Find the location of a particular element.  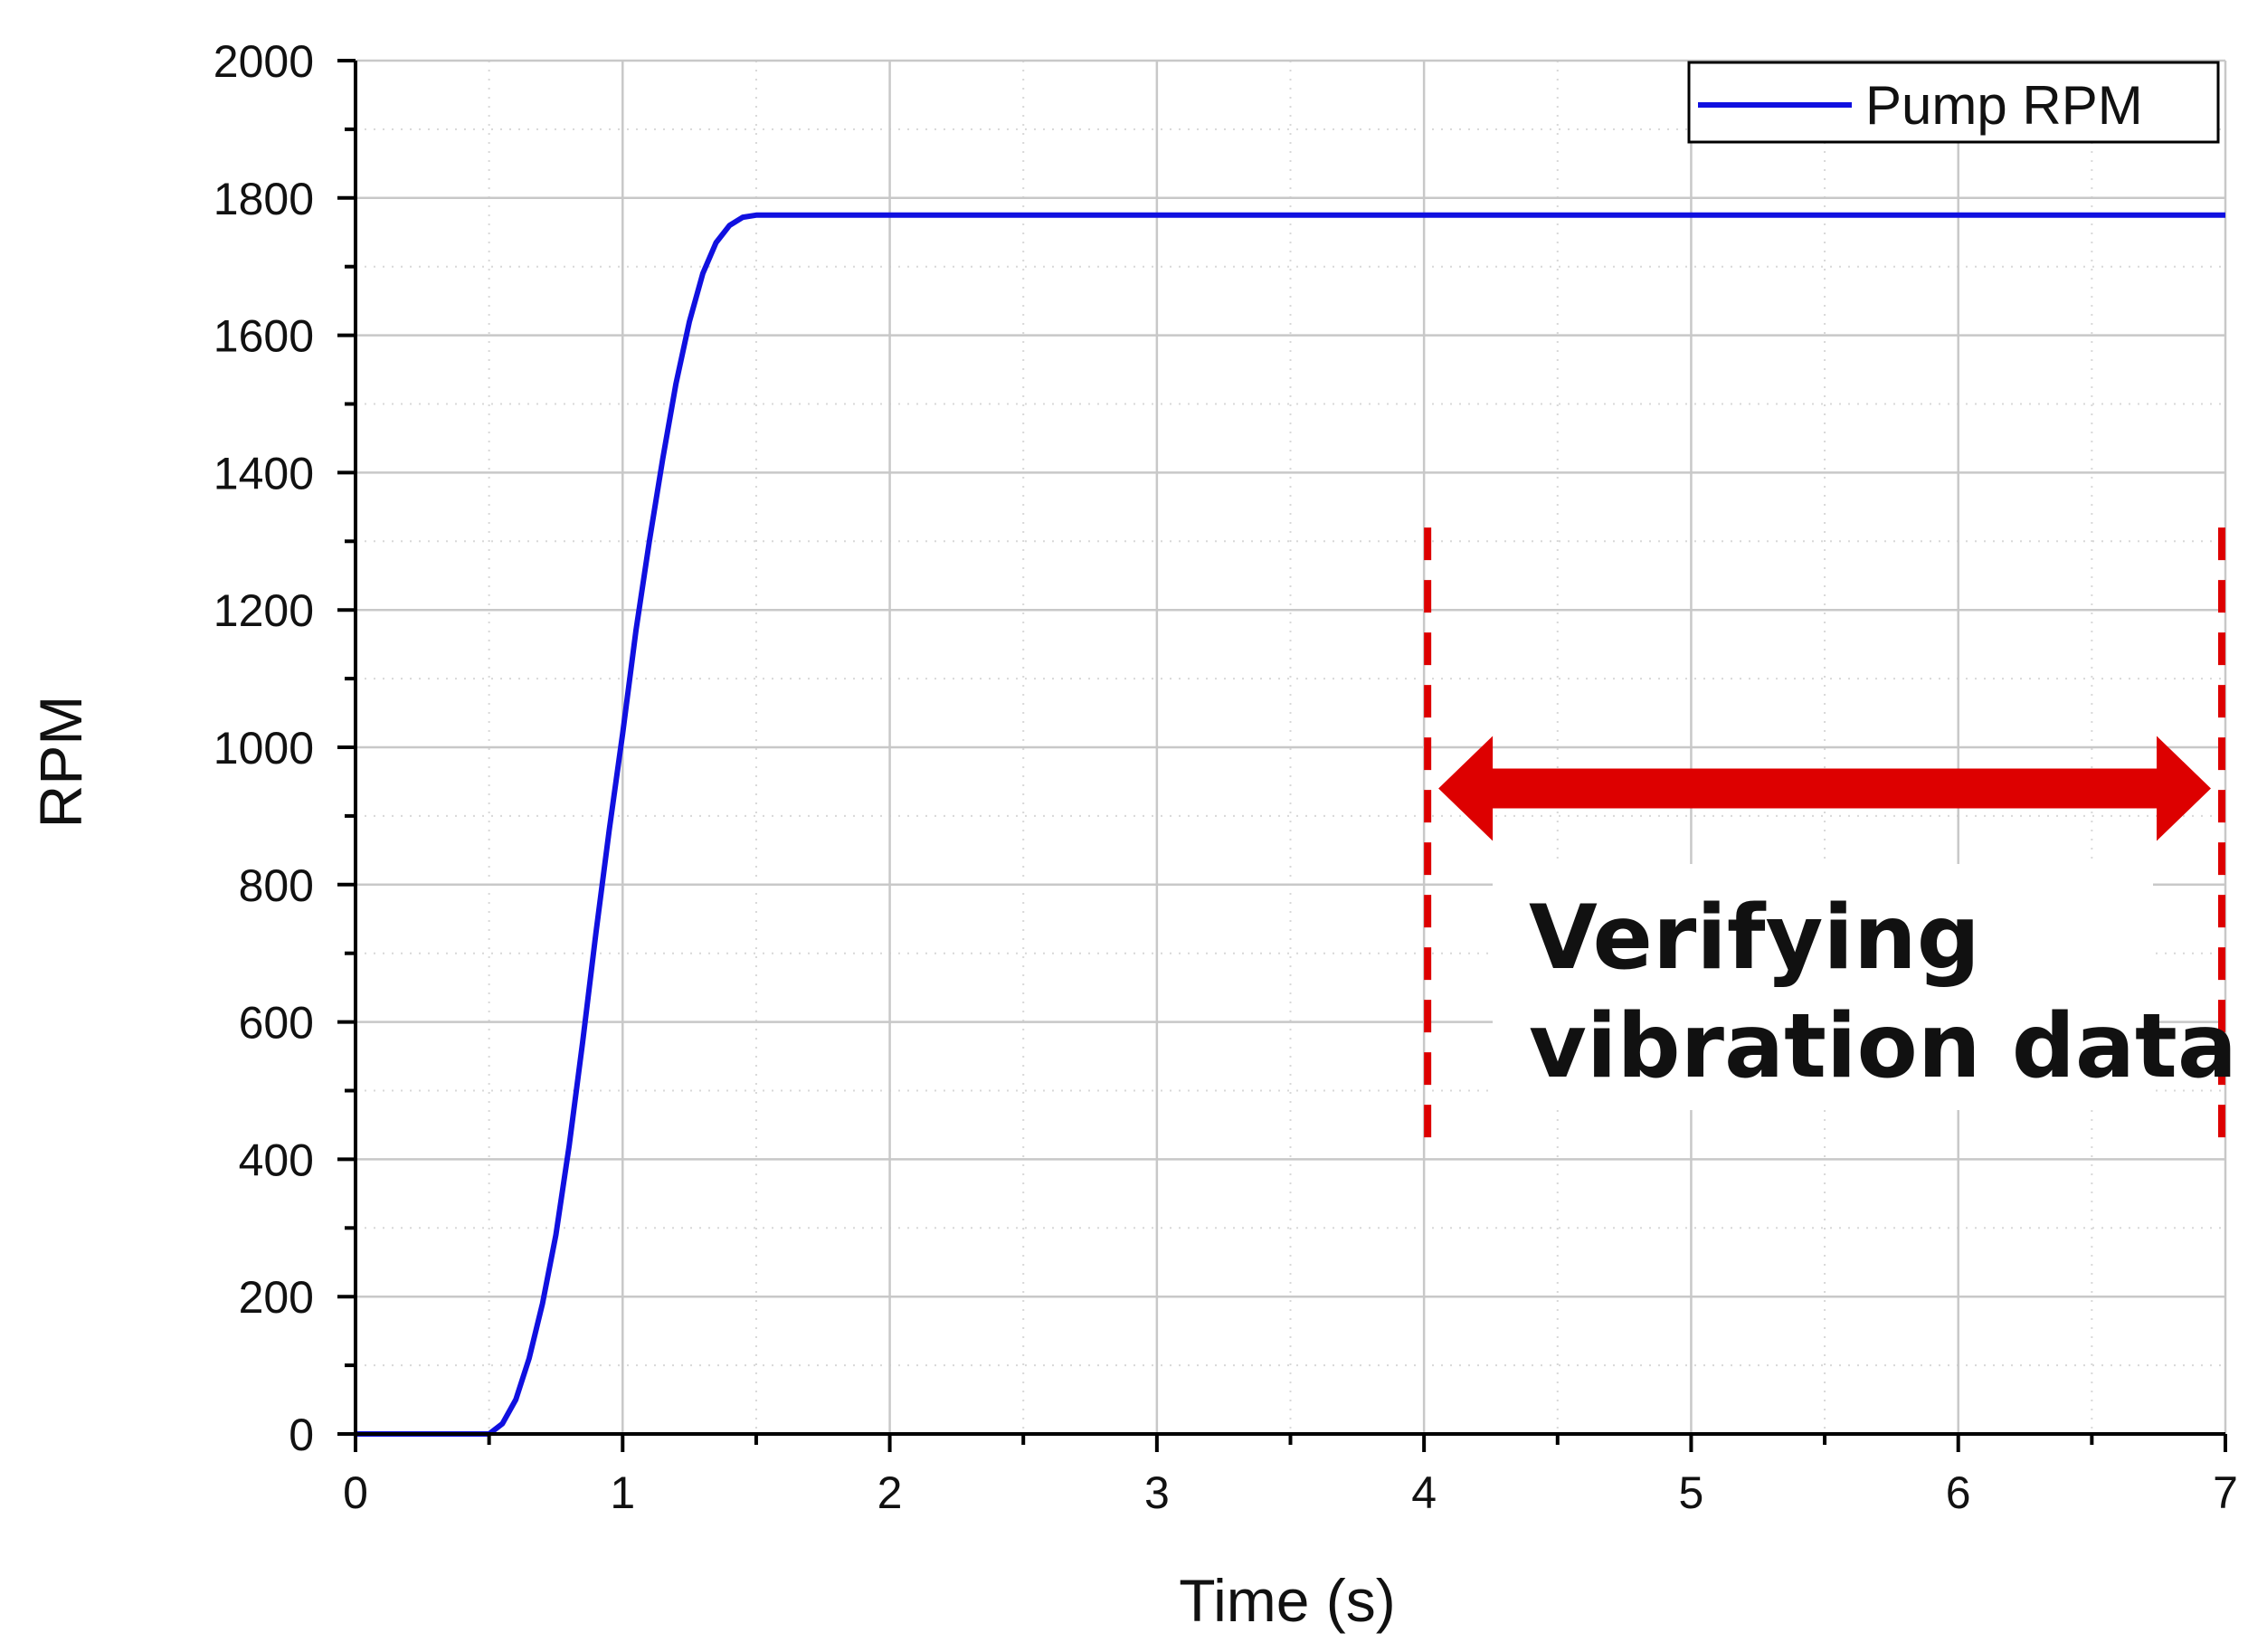

y-tick-label: 1200 is located at coordinates (263, 610).